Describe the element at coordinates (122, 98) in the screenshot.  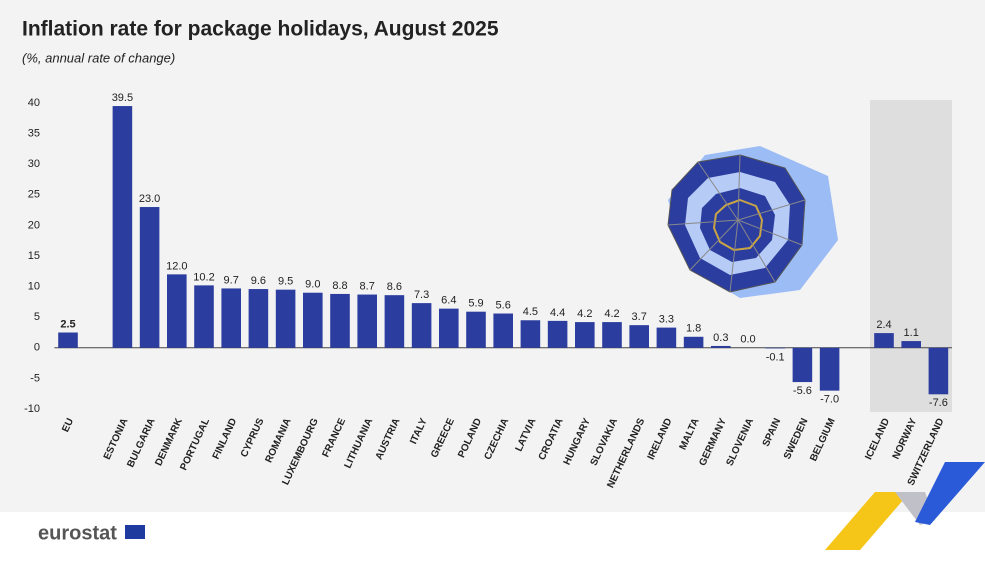
I see `value-label: 39.5` at that location.